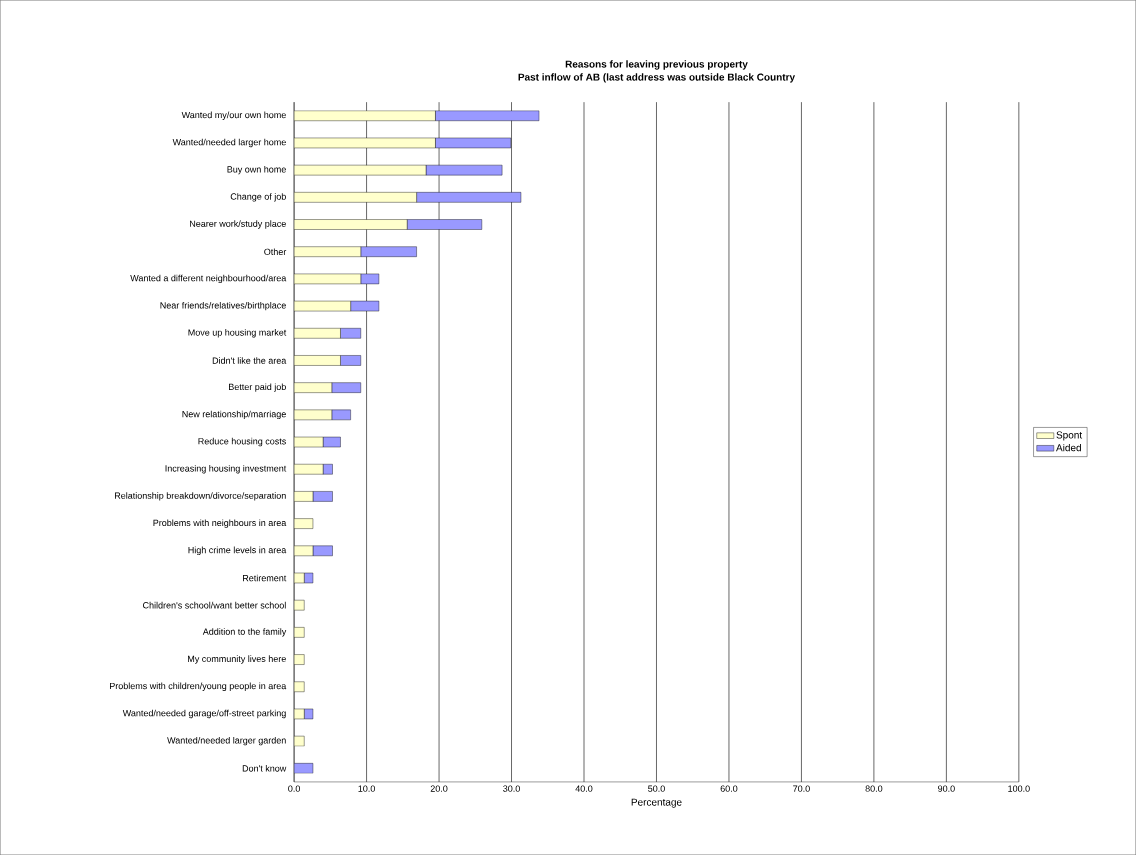 This screenshot has width=1136, height=855. Describe the element at coordinates (874, 788) in the screenshot. I see `x-tick-label: 80.0` at that location.